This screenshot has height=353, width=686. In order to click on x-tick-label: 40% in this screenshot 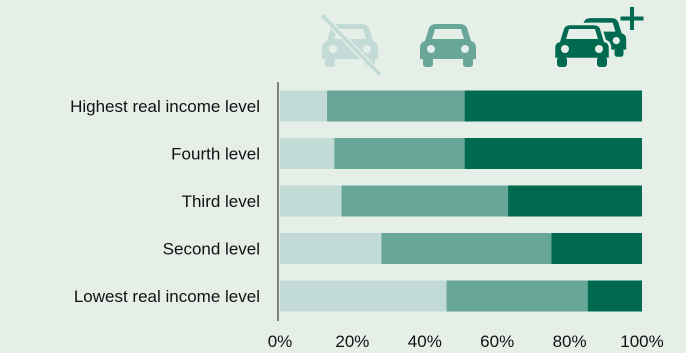, I will do `click(425, 341)`.